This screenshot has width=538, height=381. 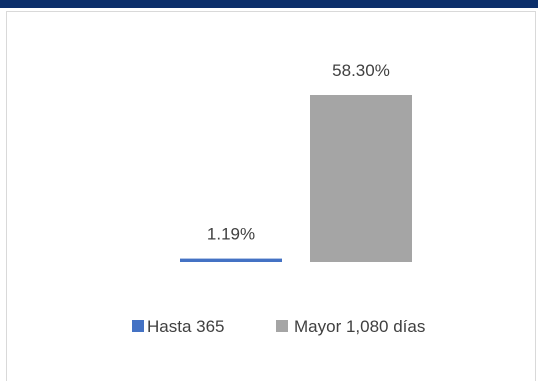 I want to click on legend-label-1: Mayor 1,080 días, so click(x=359, y=326).